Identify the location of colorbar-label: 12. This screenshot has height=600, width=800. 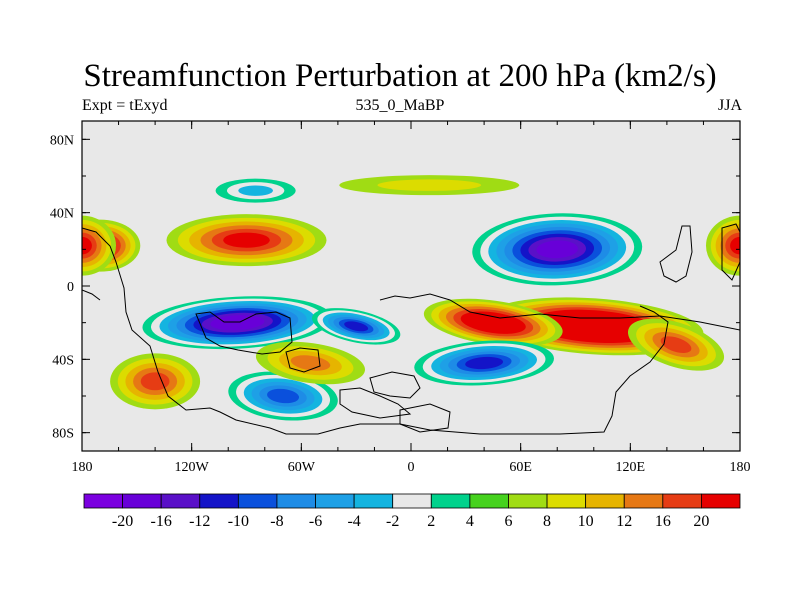
(624, 521).